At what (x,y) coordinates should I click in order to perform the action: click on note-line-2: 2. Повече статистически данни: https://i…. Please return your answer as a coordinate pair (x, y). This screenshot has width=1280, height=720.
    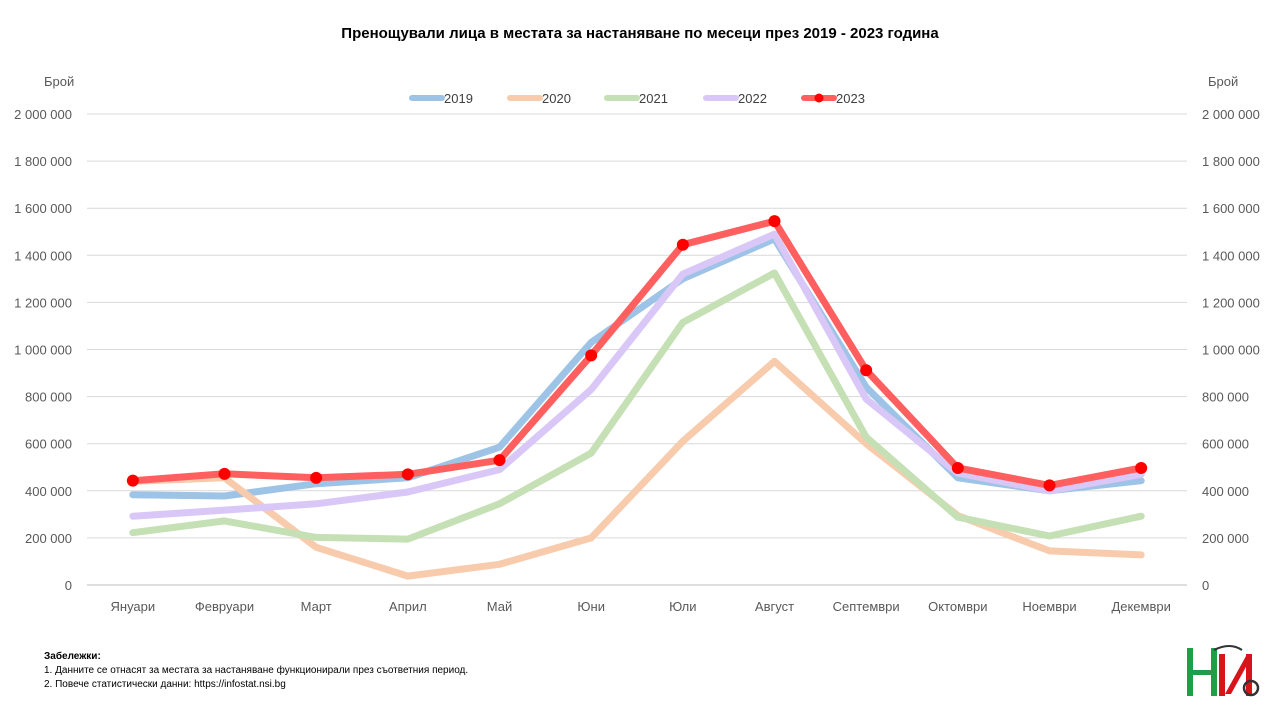
    Looking at the image, I should click on (165, 684).